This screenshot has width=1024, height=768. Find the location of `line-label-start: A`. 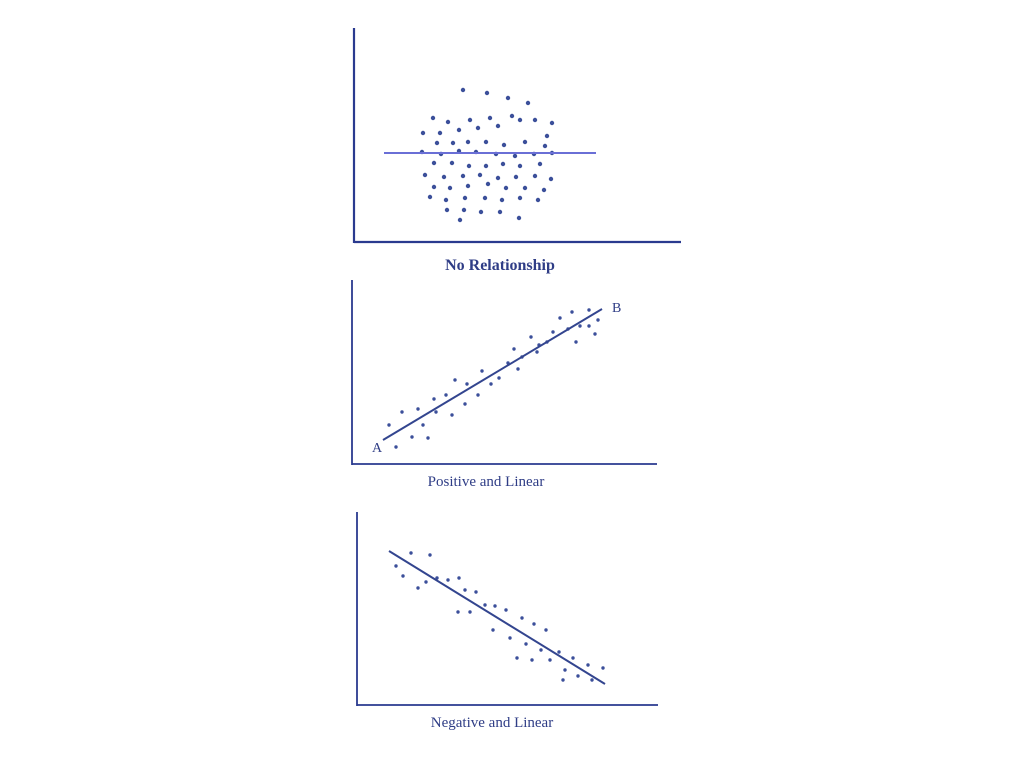

line-label-start: A is located at coordinates (377, 448).